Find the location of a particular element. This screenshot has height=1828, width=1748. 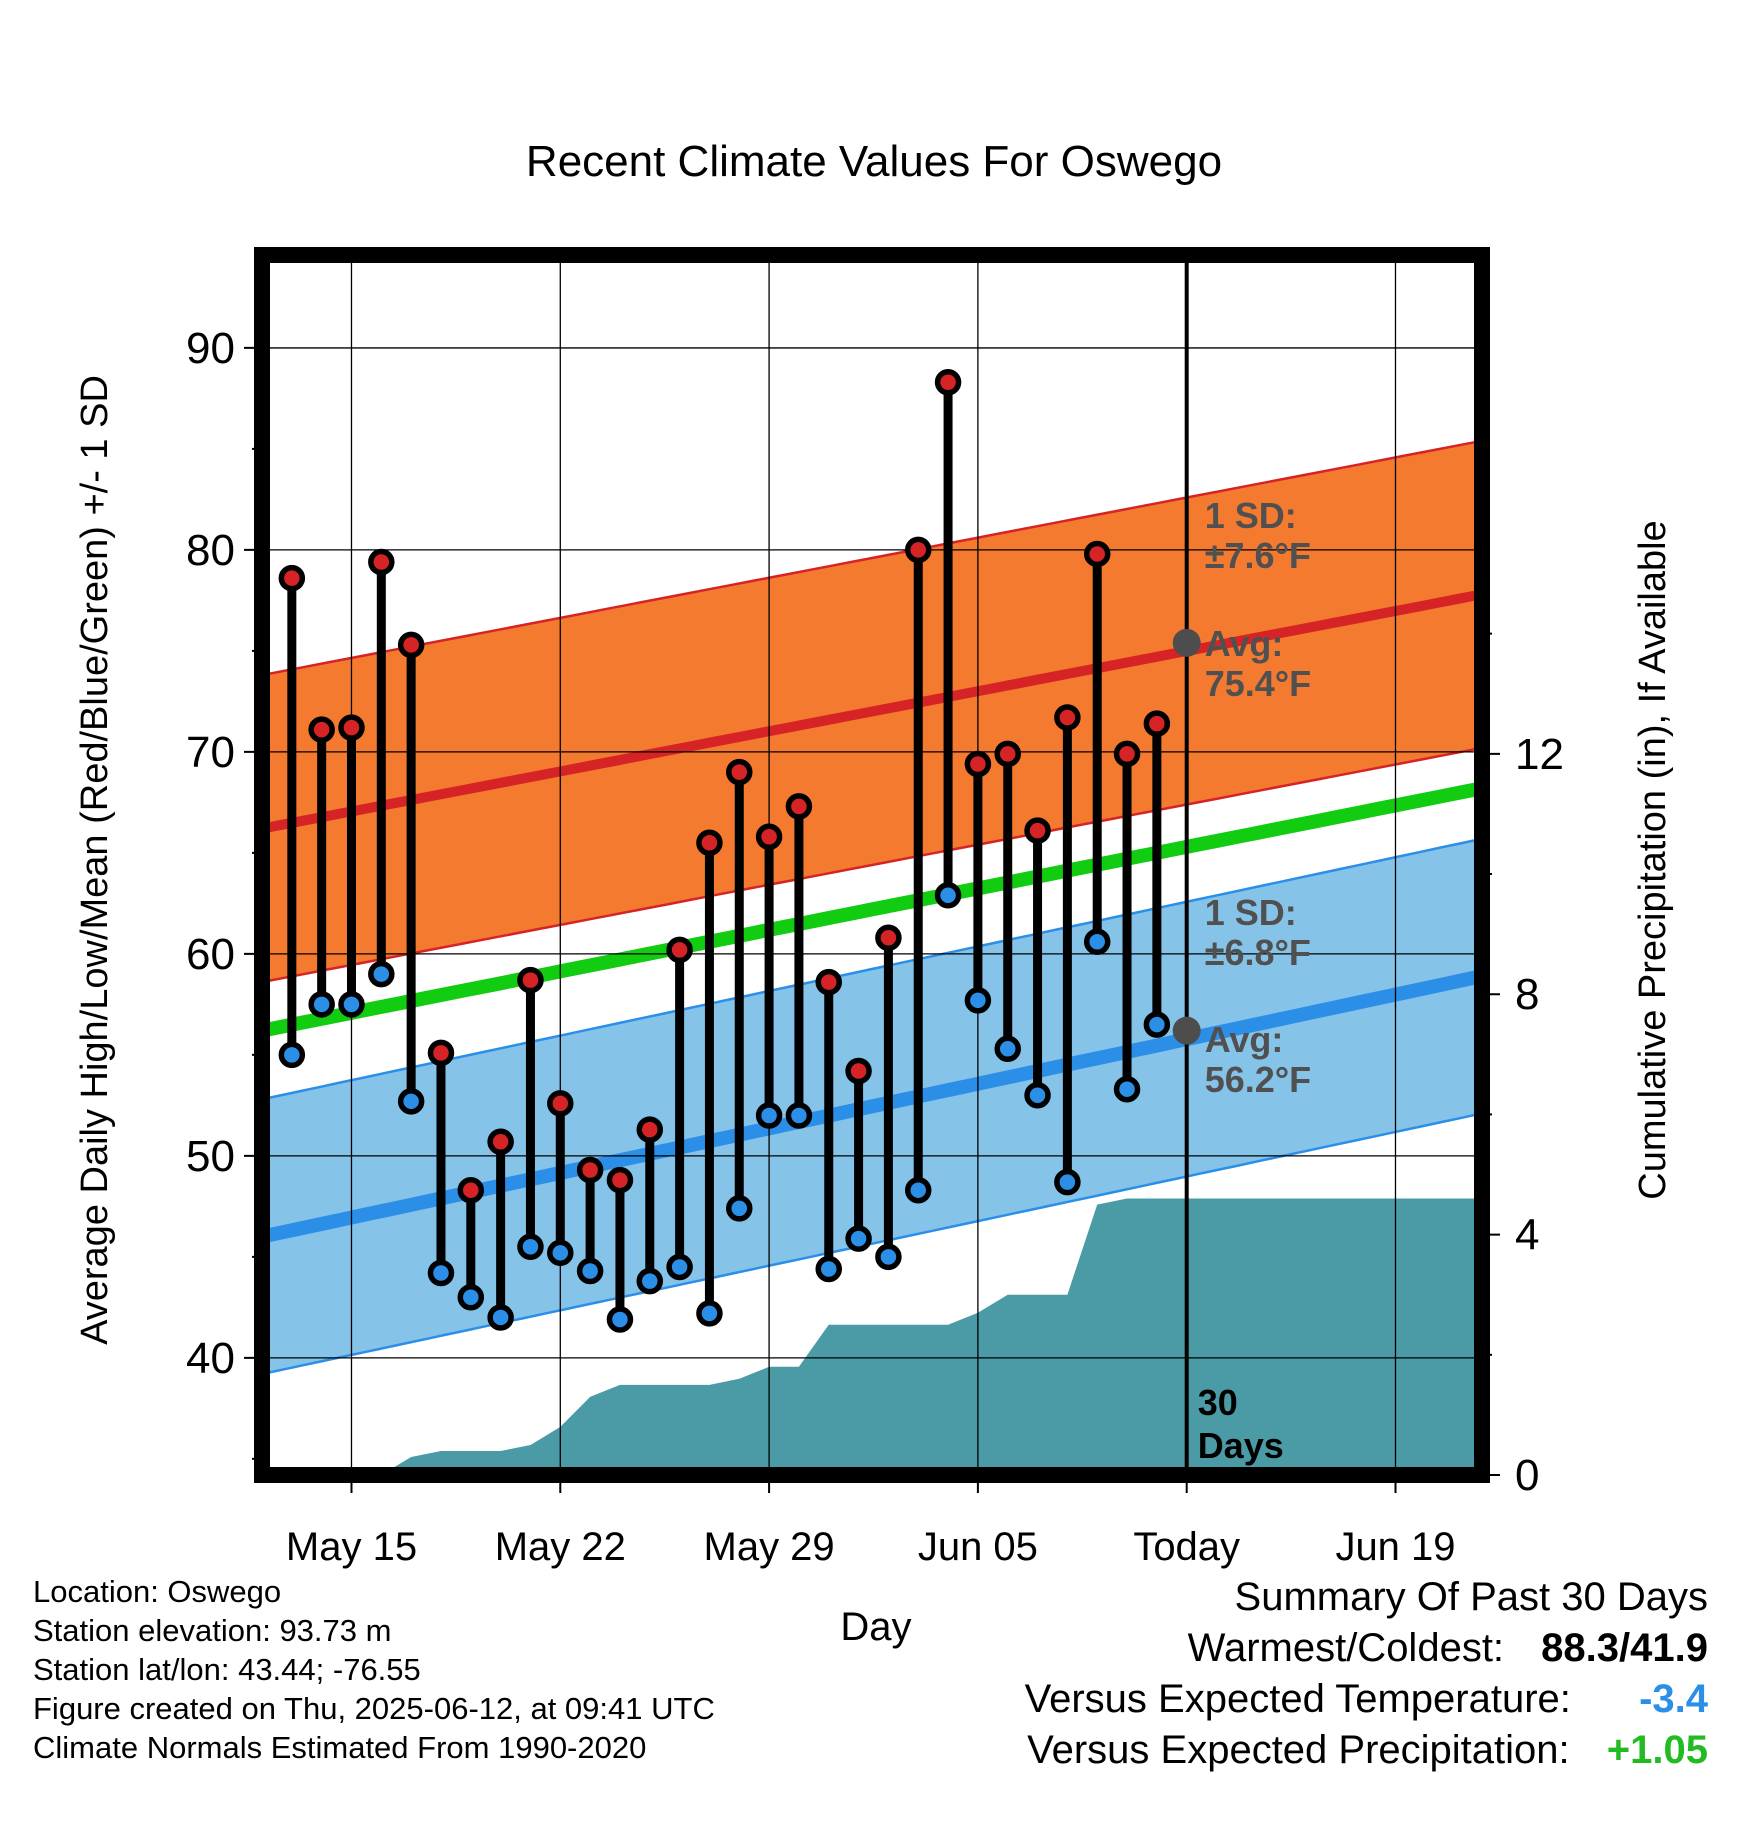

days-window-label: Days is located at coordinates (1241, 1445).